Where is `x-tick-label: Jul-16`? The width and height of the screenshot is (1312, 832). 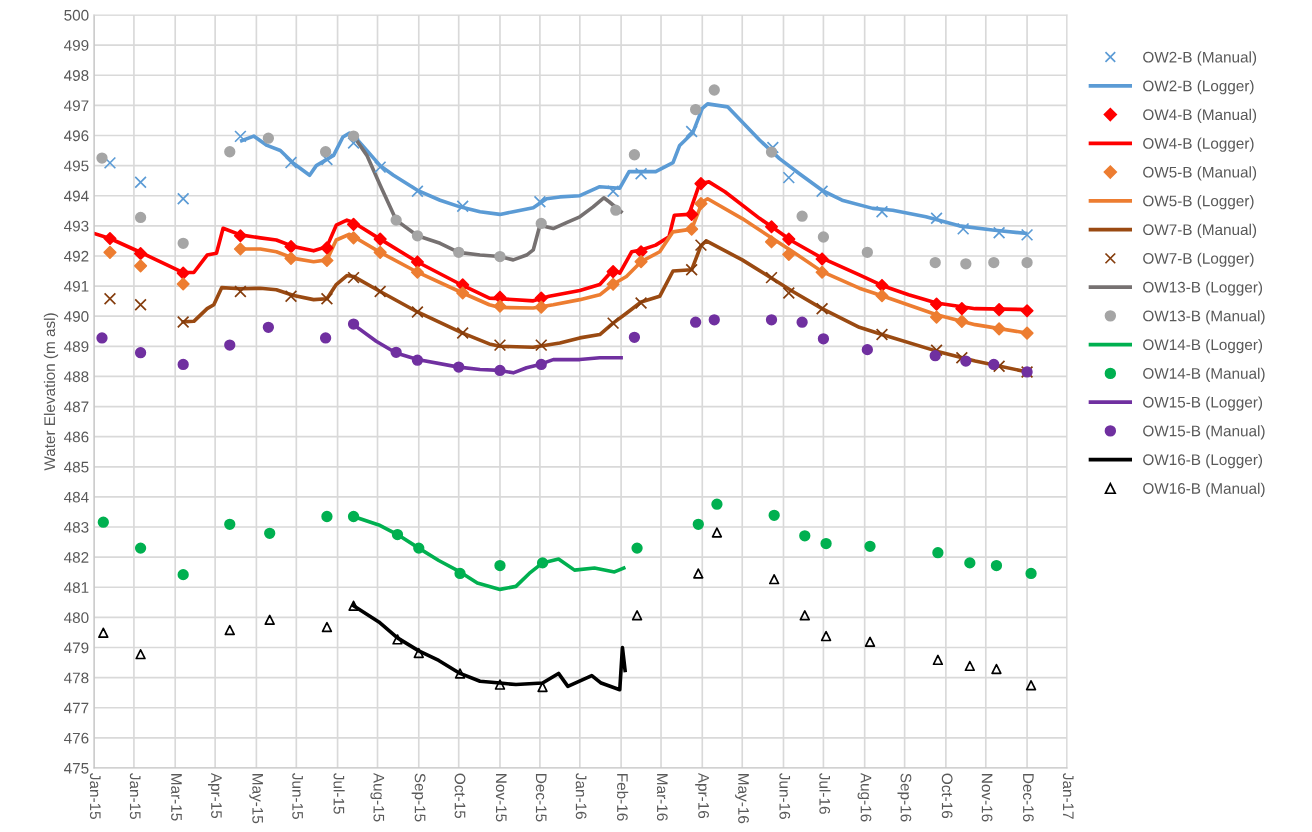 x-tick-label: Jul-16 is located at coordinates (825, 793).